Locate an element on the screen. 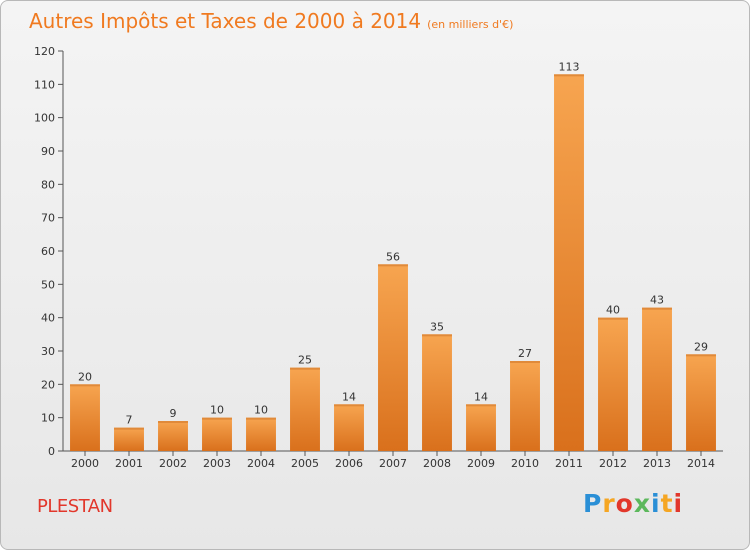 This screenshot has height=550, width=750. chart-title-text: Autres Impôts et Taxes de 2000 à 2014 is located at coordinates (225, 21).